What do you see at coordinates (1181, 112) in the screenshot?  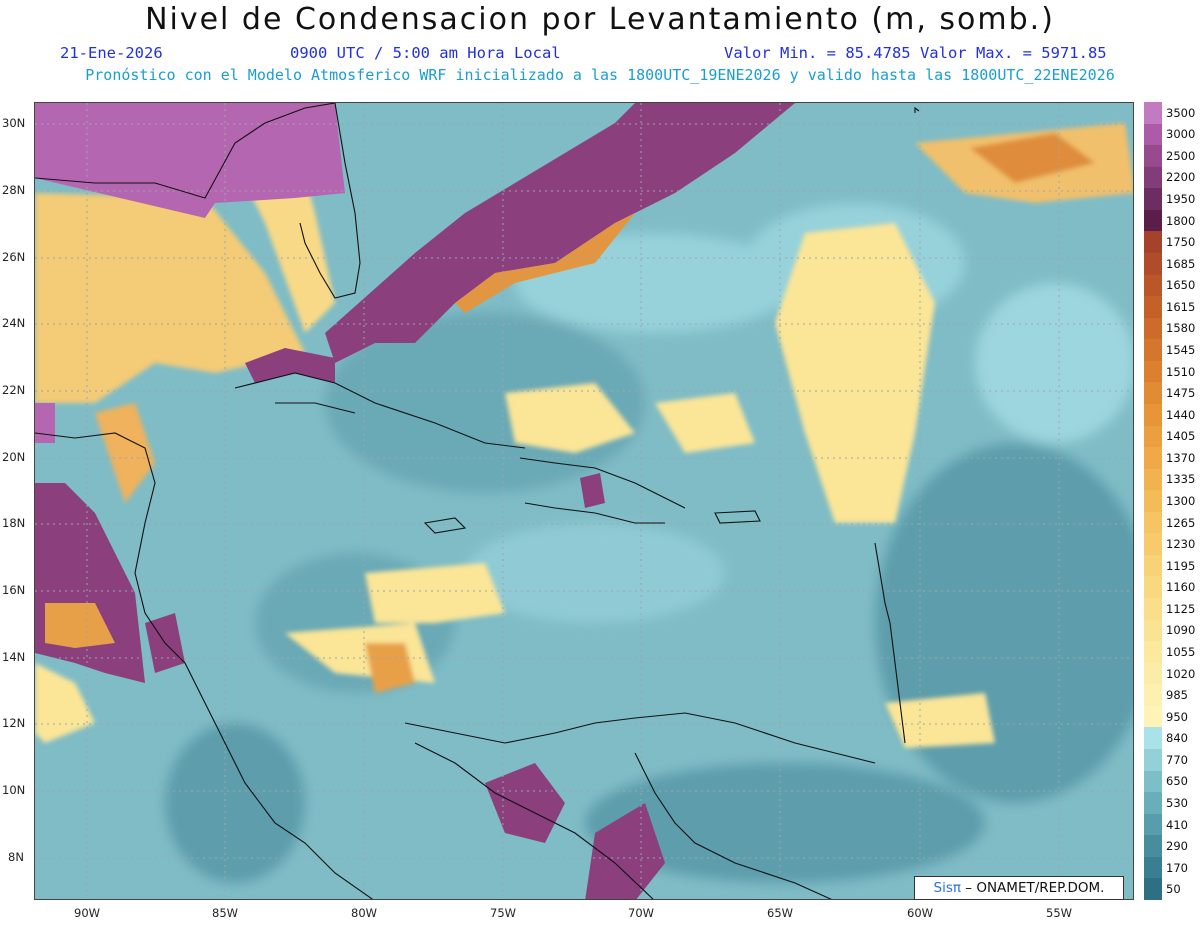 I see `colorbar-tick-label: 3500` at bounding box center [1181, 112].